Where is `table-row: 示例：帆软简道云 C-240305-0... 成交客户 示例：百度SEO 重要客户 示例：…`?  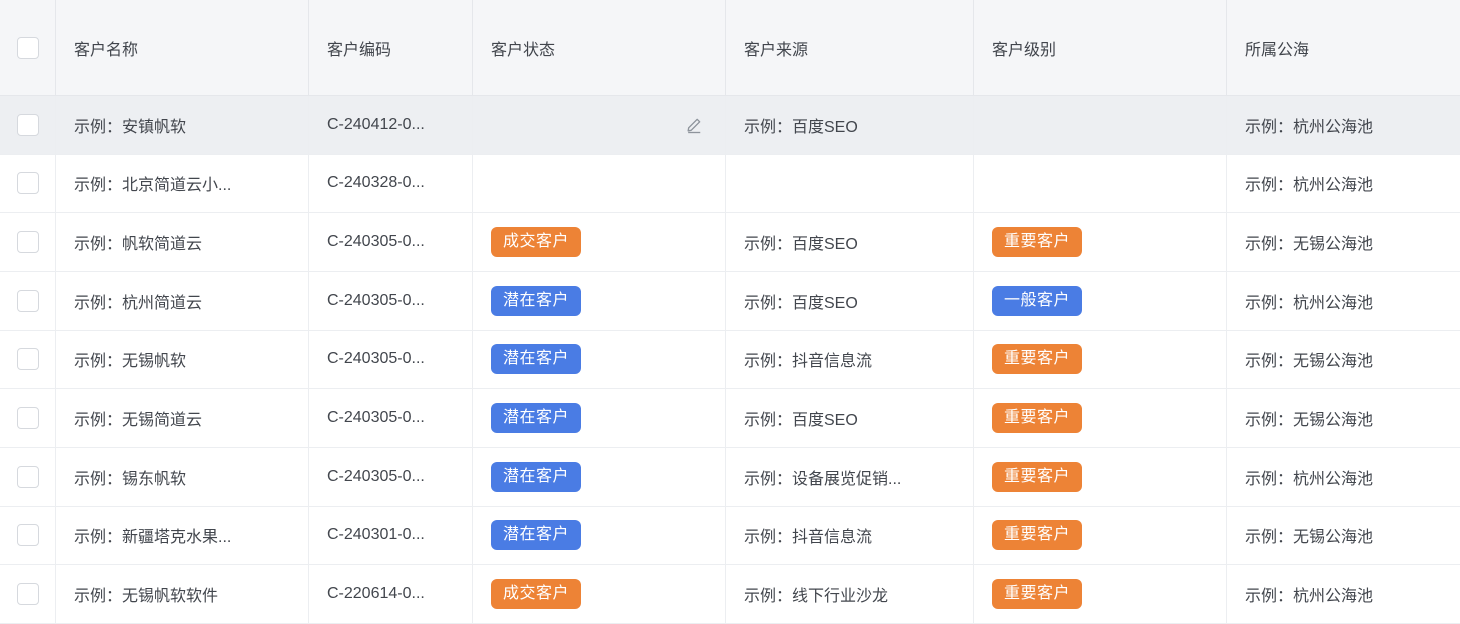
table-row: 示例：帆软简道云 C-240305-0... 成交客户 示例：百度SEO 重要客户 示例：… is located at coordinates (730, 242).